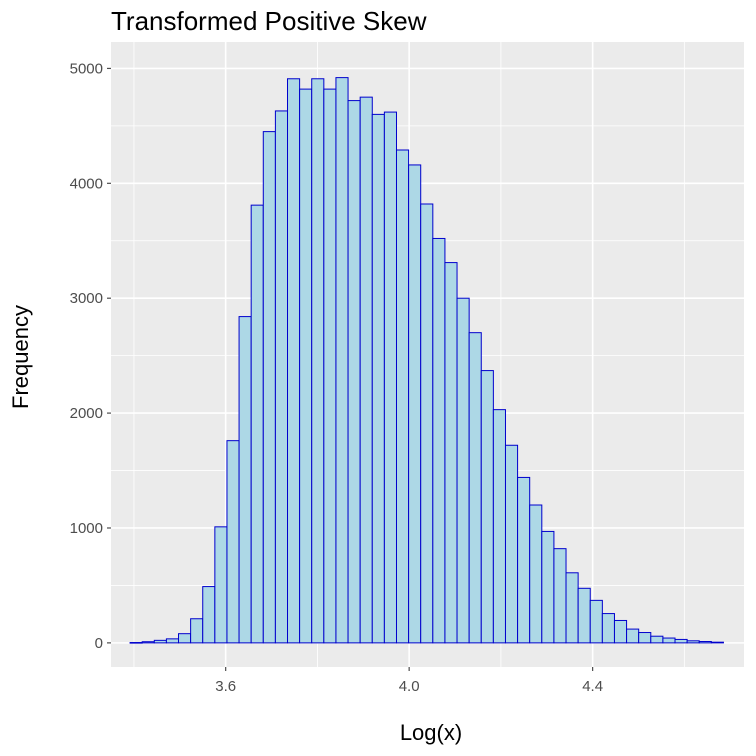 The width and height of the screenshot is (756, 756). What do you see at coordinates (86, 183) in the screenshot?
I see `y-tick-label: 4000` at bounding box center [86, 183].